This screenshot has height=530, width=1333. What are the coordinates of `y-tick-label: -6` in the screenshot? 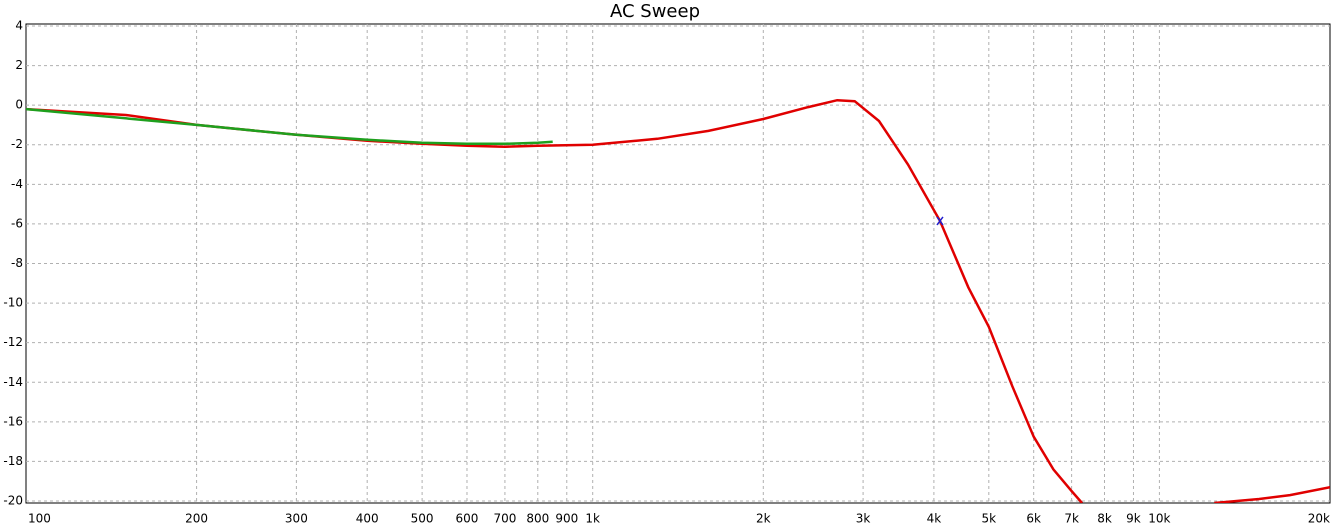 It's located at (17, 223).